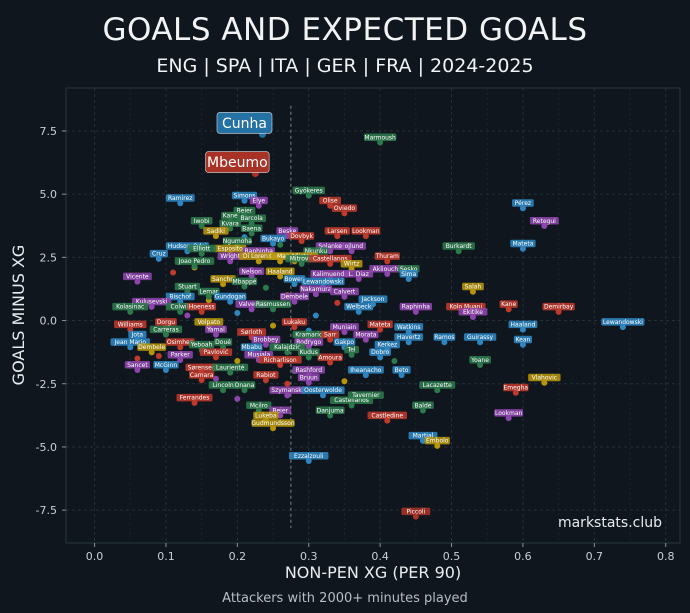  I want to click on point-label: Brobbey, so click(266, 339).